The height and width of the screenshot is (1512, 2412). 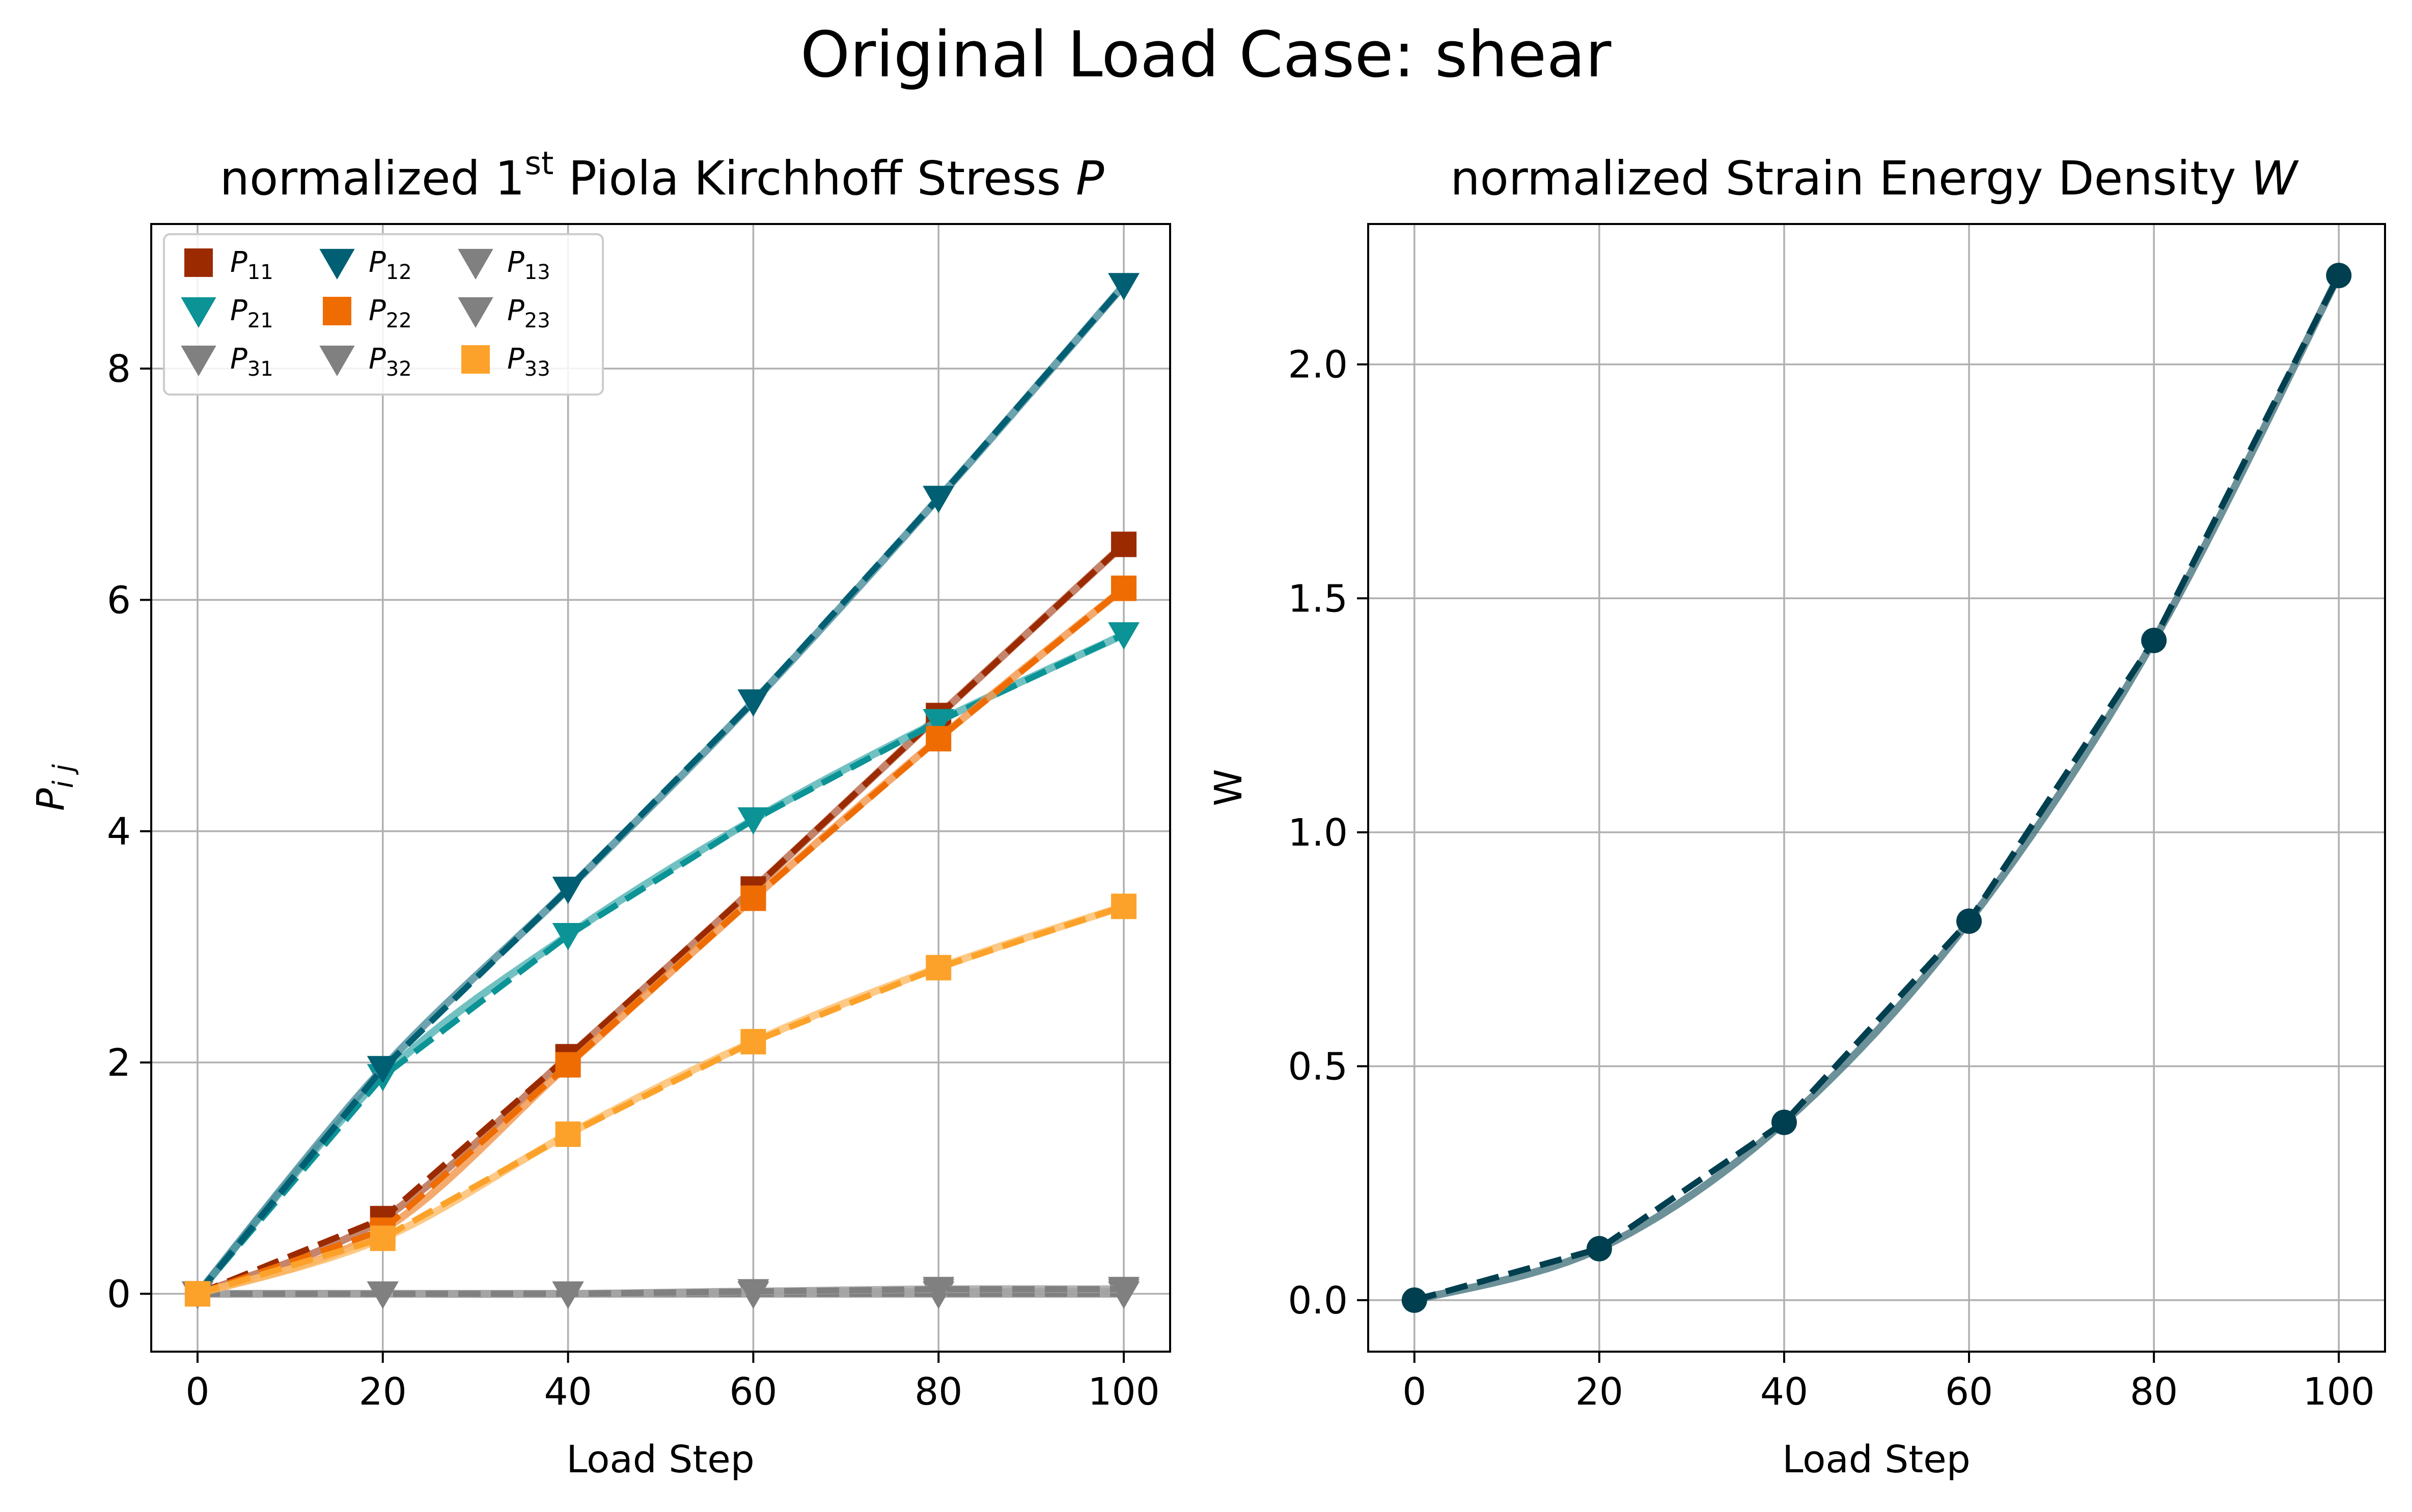 I want to click on legend-label-p31: P31, so click(x=252, y=362).